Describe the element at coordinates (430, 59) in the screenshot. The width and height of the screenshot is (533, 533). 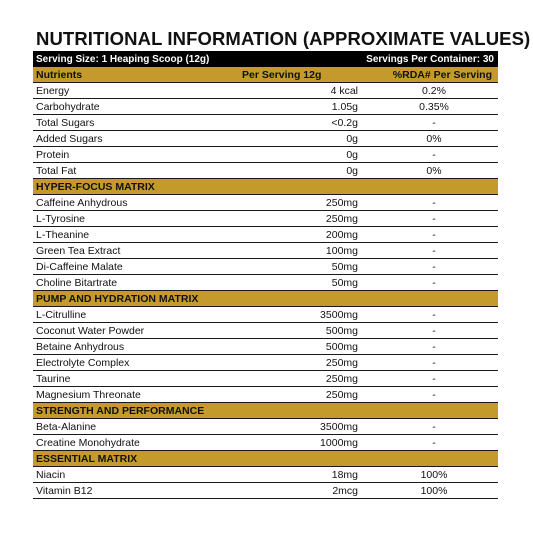
I see `servings-per-container: Servings Per Container: 30` at that location.